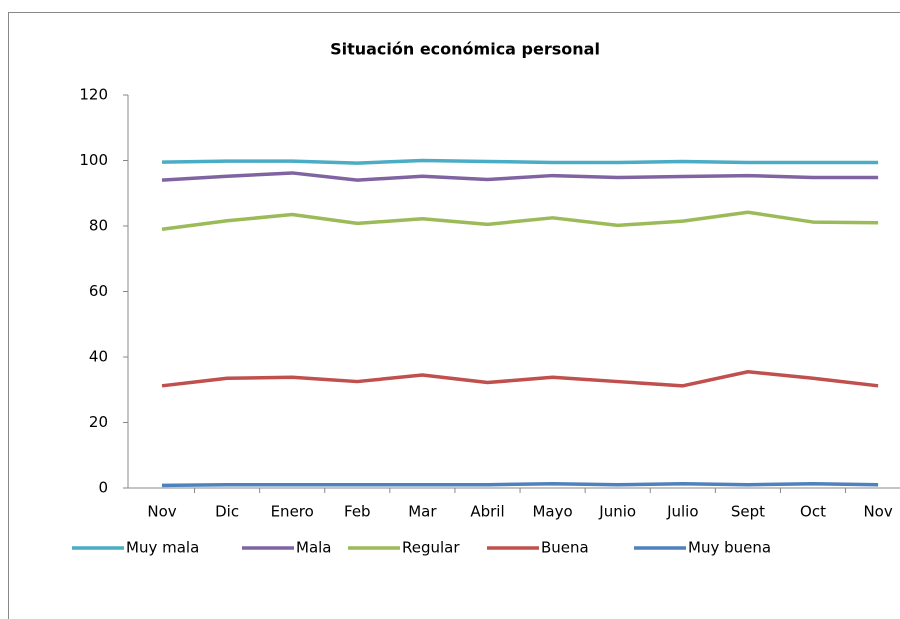 The height and width of the screenshot is (619, 900). What do you see at coordinates (465, 49) in the screenshot?
I see `chart-title: Situación económica personal` at bounding box center [465, 49].